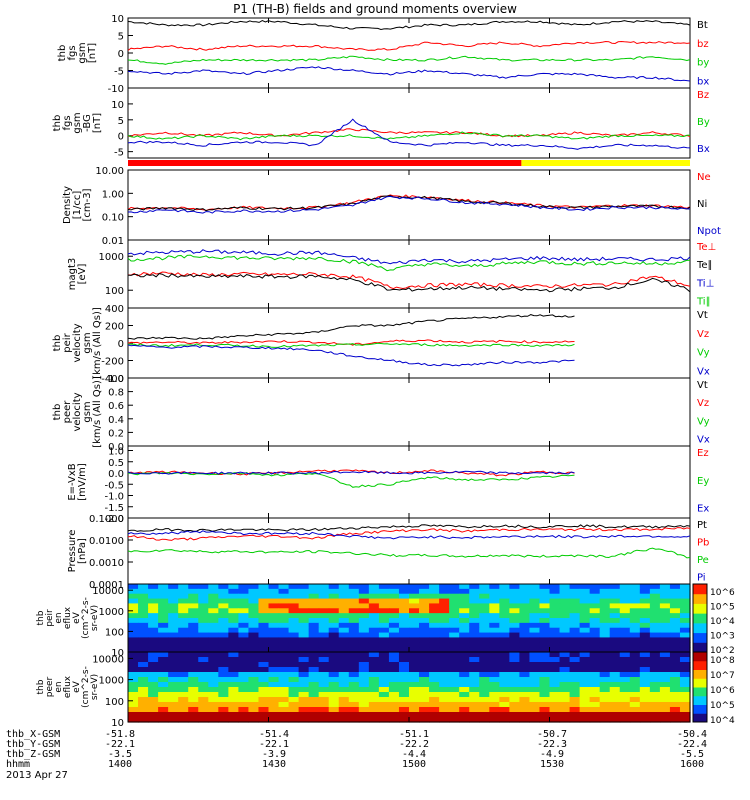 This screenshot has height=800, width=750. I want to click on y-axis-label: peer, so click(50, 686).